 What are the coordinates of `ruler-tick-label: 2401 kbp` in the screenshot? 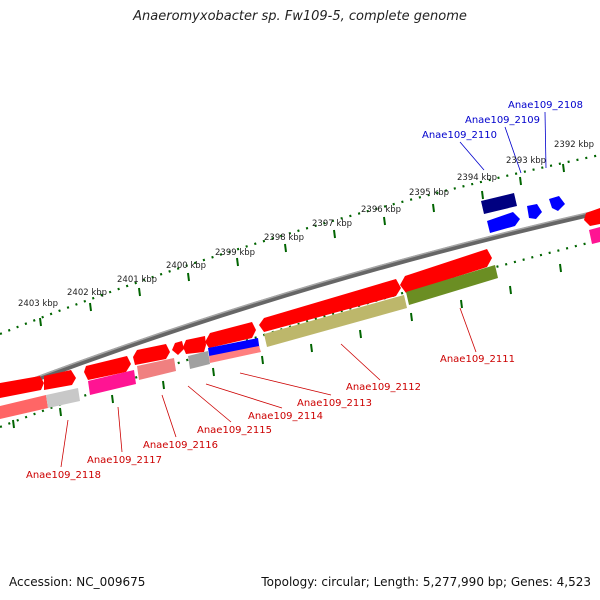 It's located at (137, 280).